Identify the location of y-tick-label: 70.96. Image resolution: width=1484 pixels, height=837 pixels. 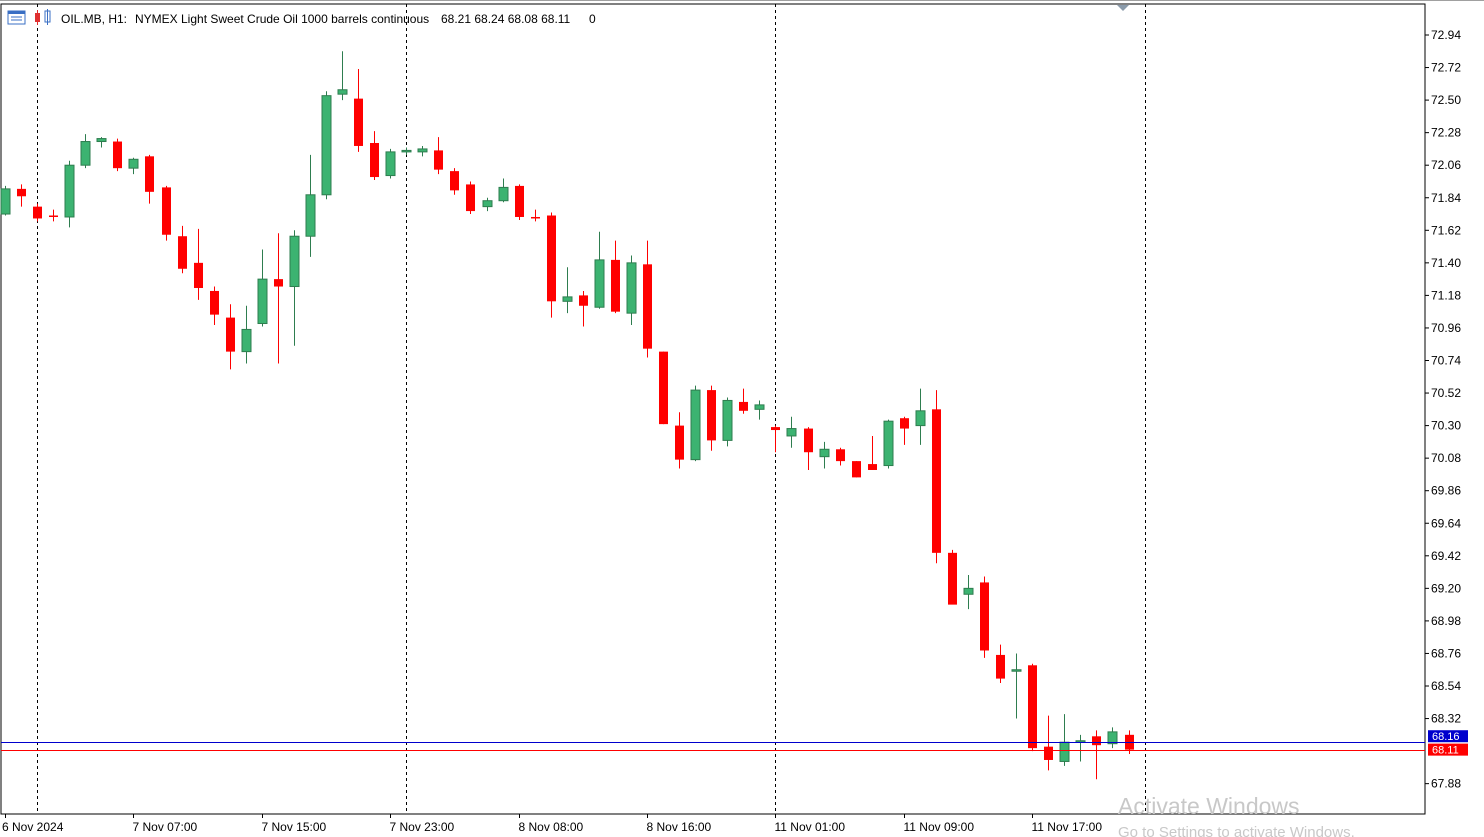
(1446, 328).